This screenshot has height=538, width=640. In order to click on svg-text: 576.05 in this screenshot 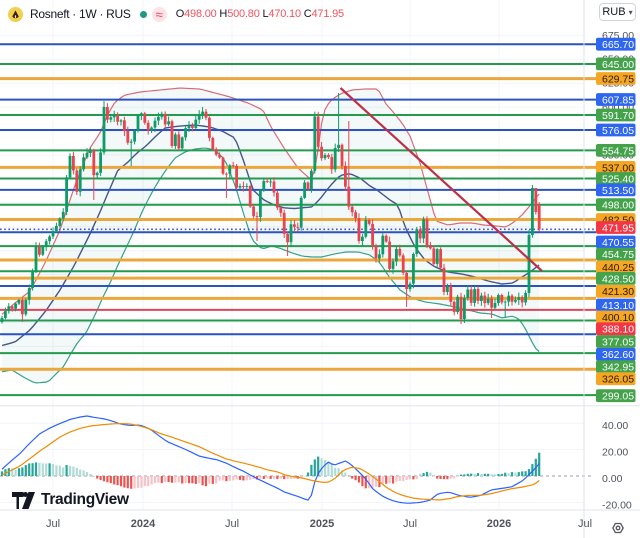, I will do `click(618, 131)`.